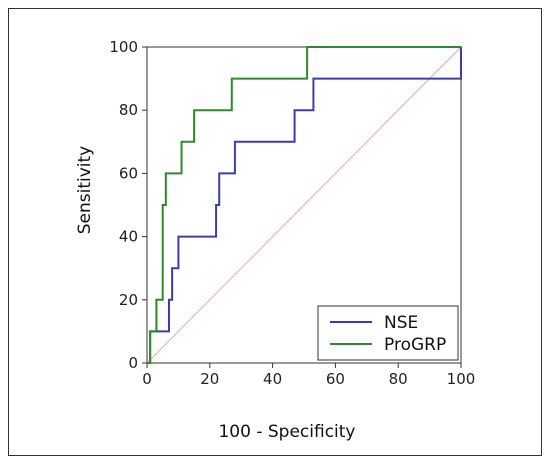  Describe the element at coordinates (128, 300) in the screenshot. I see `y-tick-label: 20` at that location.